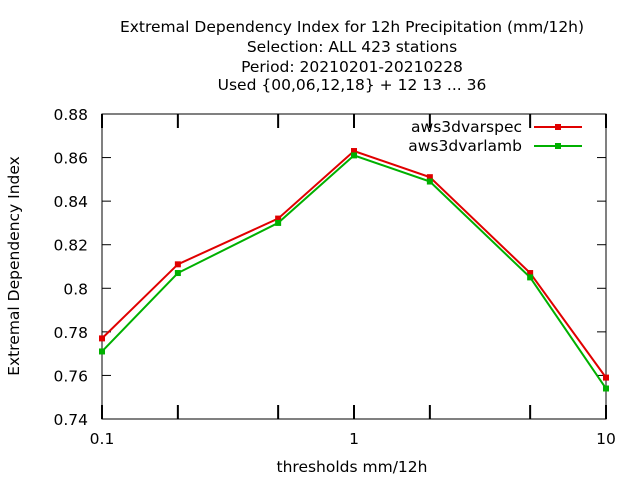 This screenshot has height=480, width=640. Describe the element at coordinates (70, 115) in the screenshot. I see `y-tick-label: 0.88` at that location.